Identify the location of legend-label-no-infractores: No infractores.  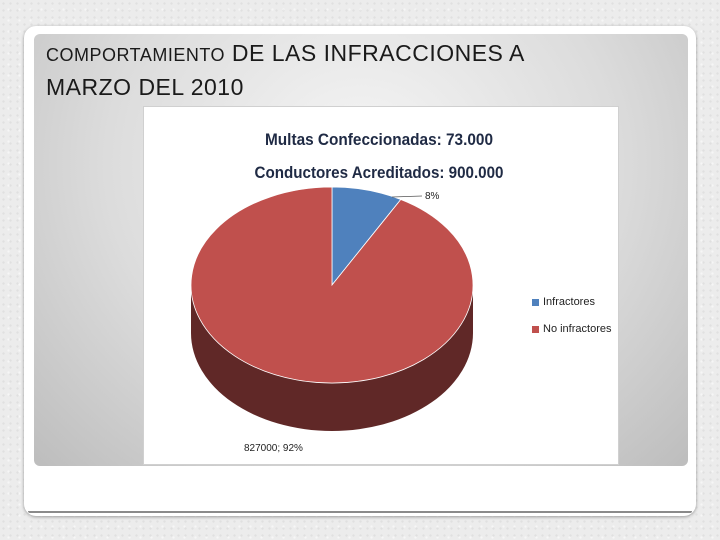
(577, 329).